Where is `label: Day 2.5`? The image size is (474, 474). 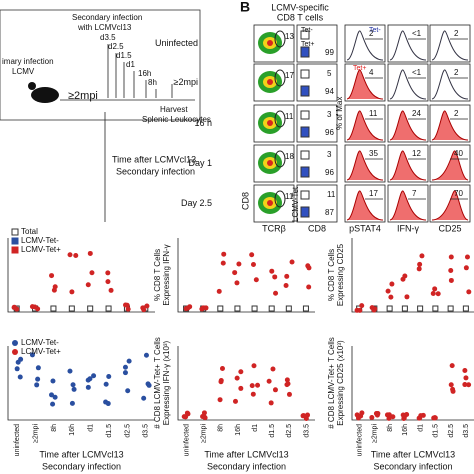
label: Day 2.5 is located at coordinates (196, 203).